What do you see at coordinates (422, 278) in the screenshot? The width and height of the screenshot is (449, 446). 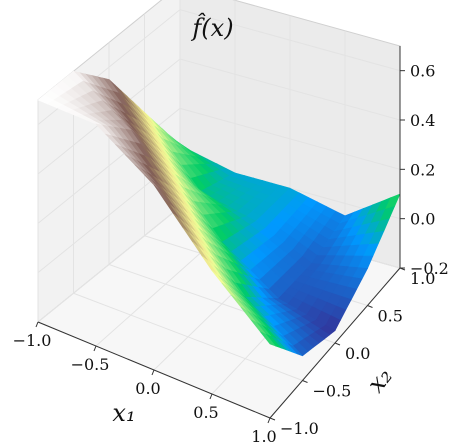 I see `y-tick-label: 1.0` at bounding box center [422, 278].